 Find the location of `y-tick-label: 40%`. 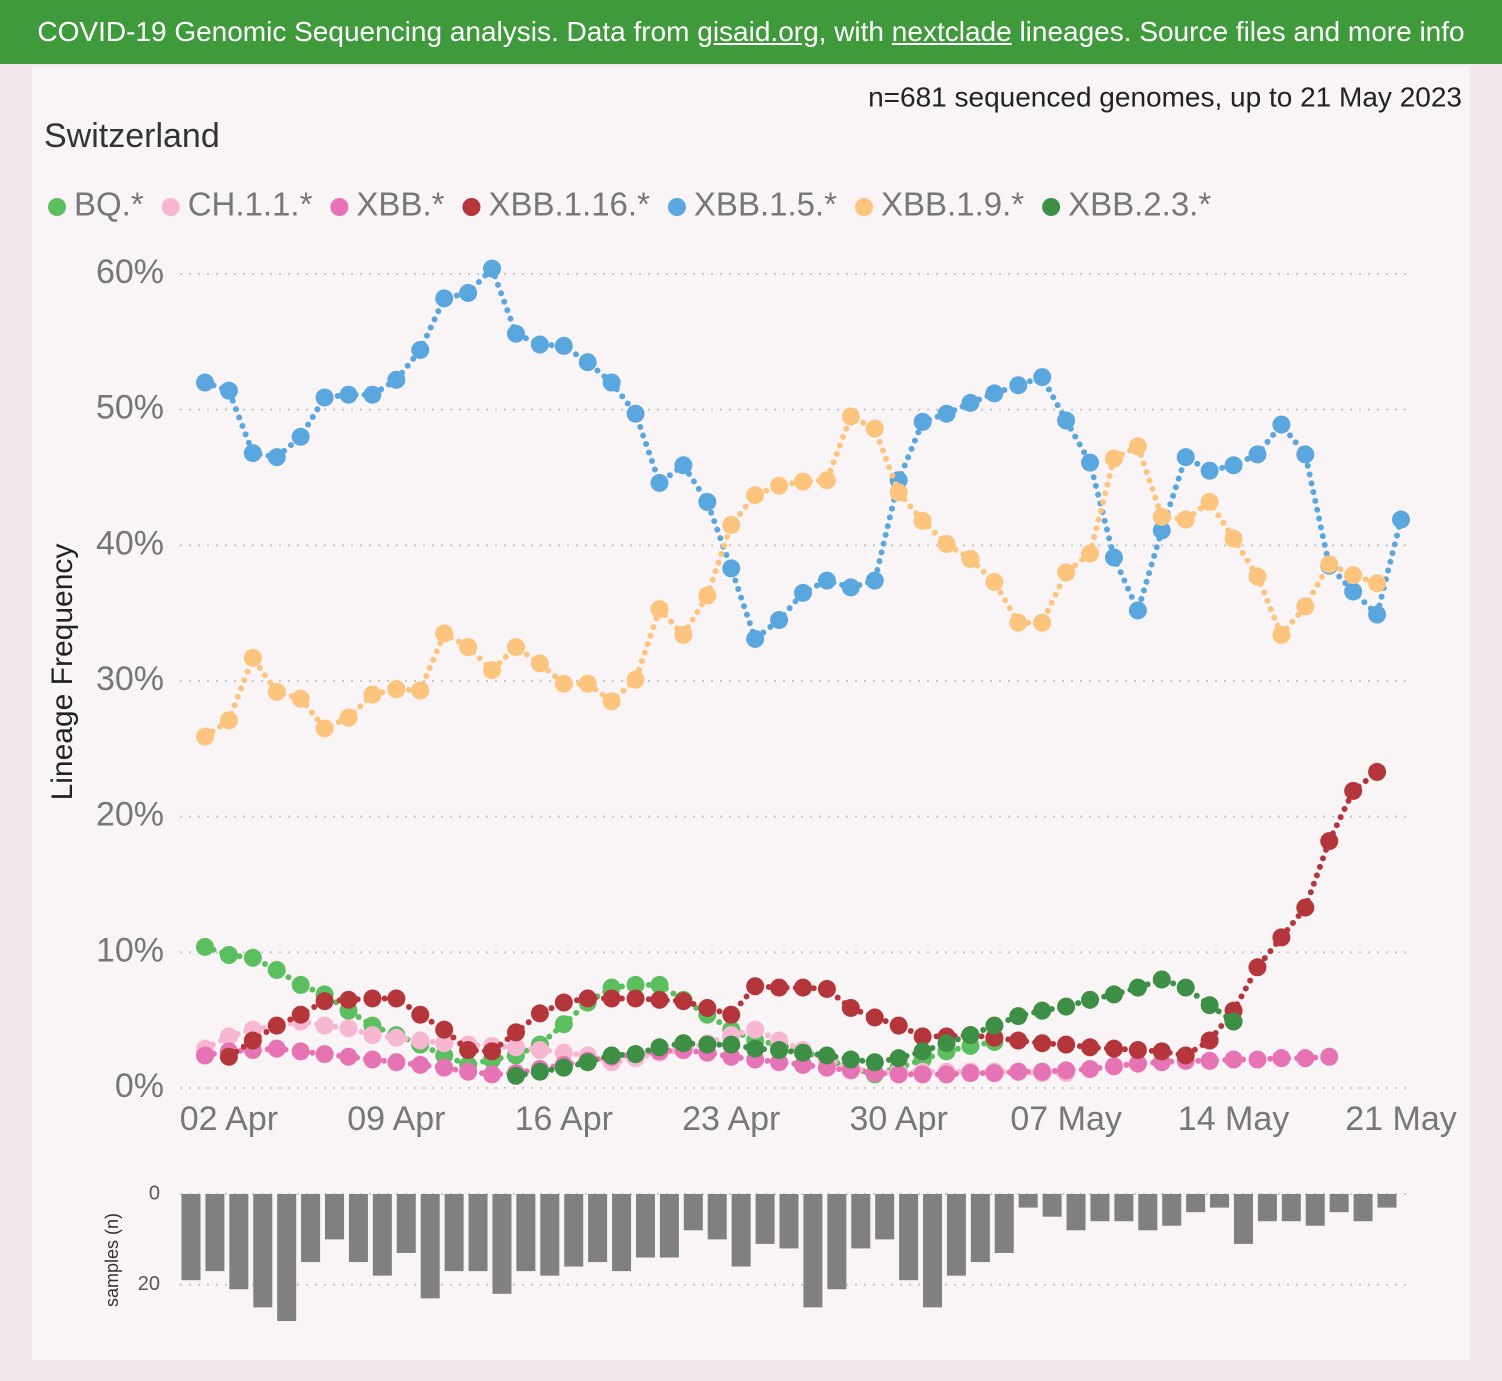

y-tick-label: 40% is located at coordinates (130, 543).